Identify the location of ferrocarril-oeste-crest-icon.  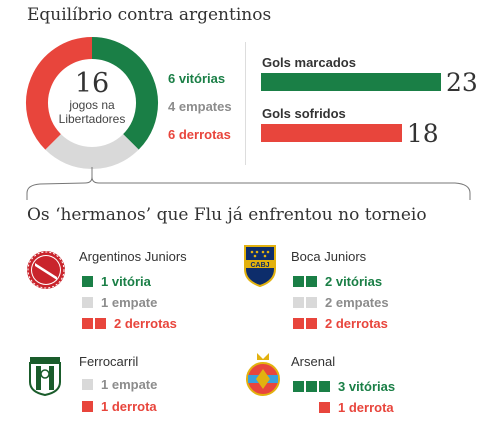
(45, 376).